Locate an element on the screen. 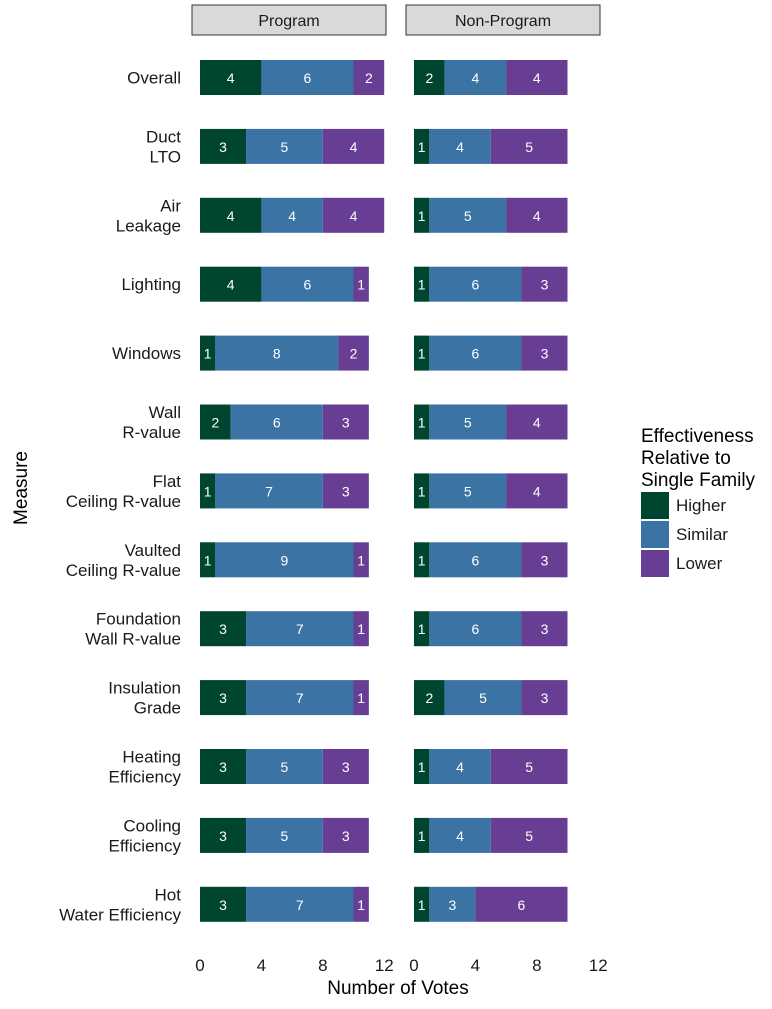 This screenshot has height=1009, width=772. category-label: Insulation is located at coordinates (144, 688).